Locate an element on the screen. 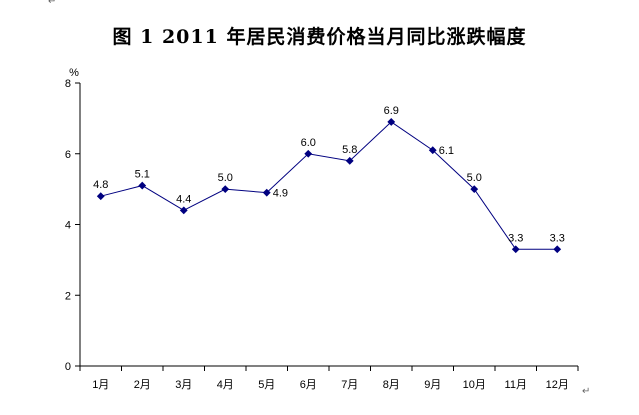 The image size is (639, 415). x-tick-label: 3月 is located at coordinates (183, 385).